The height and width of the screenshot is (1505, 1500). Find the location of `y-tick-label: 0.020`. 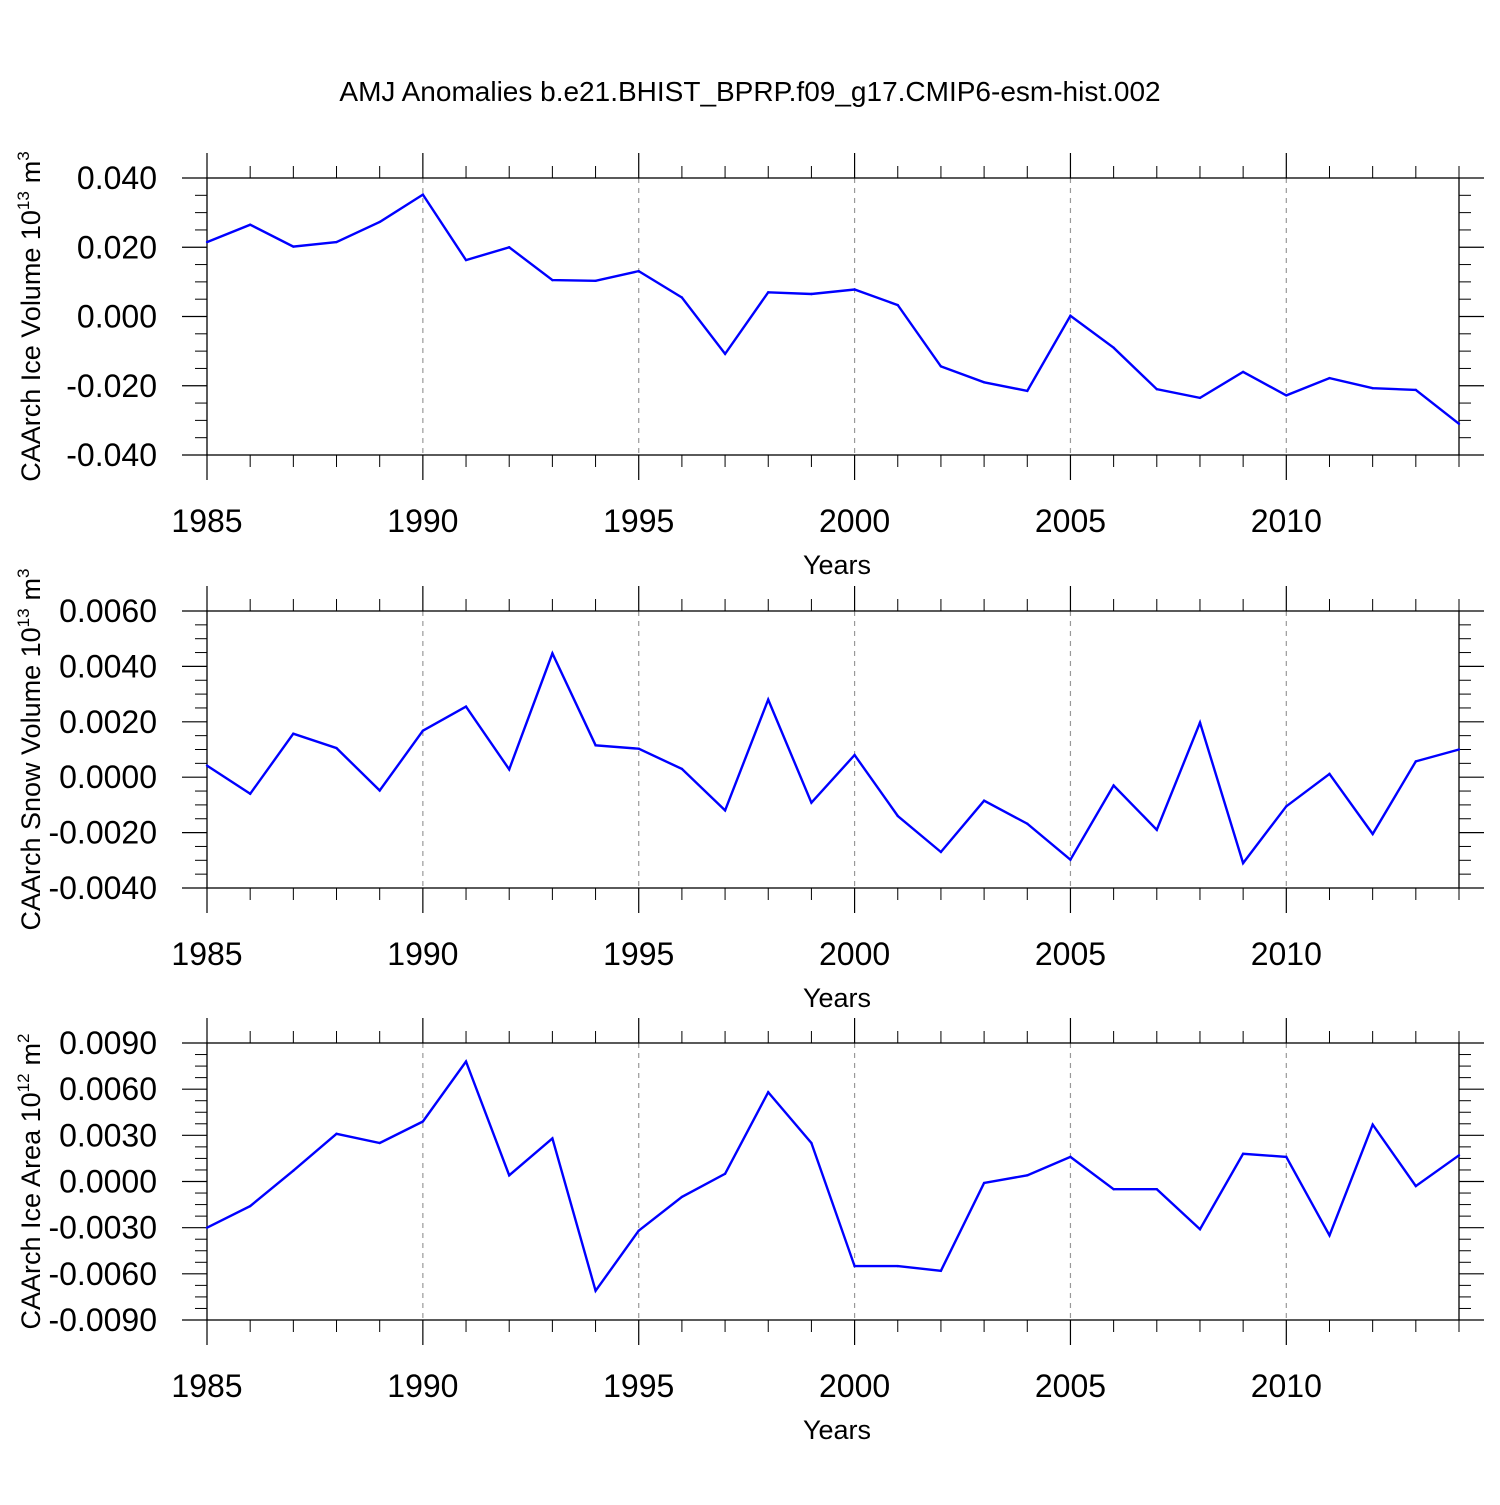

y-tick-label: 0.020 is located at coordinates (117, 247).